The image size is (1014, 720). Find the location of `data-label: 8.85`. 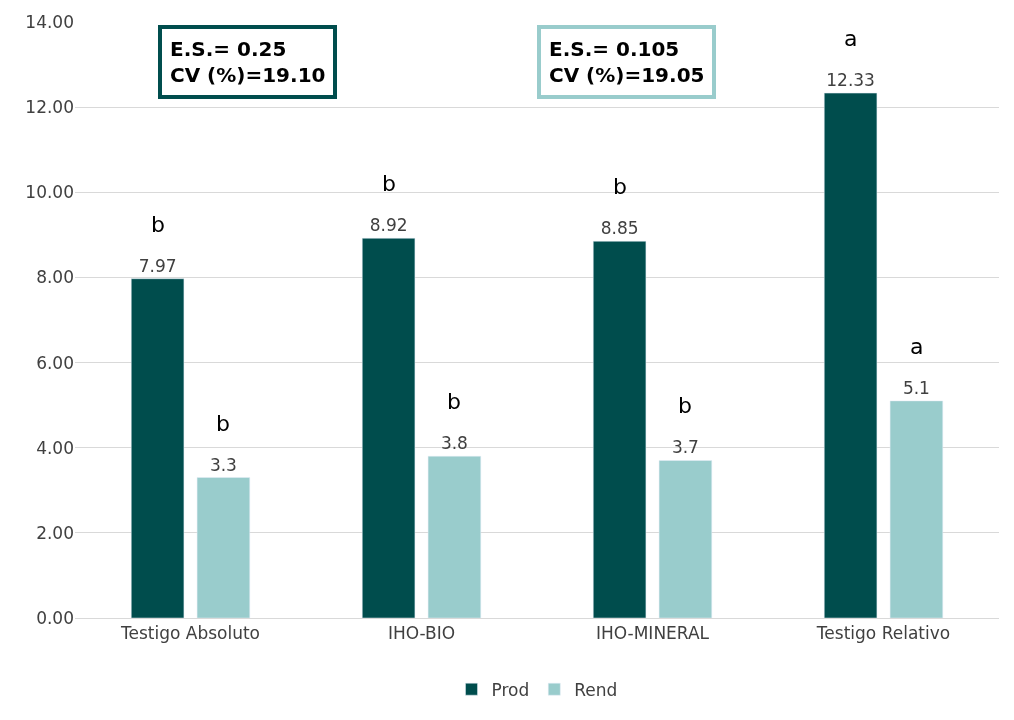

data-label: 8.85 is located at coordinates (619, 228).